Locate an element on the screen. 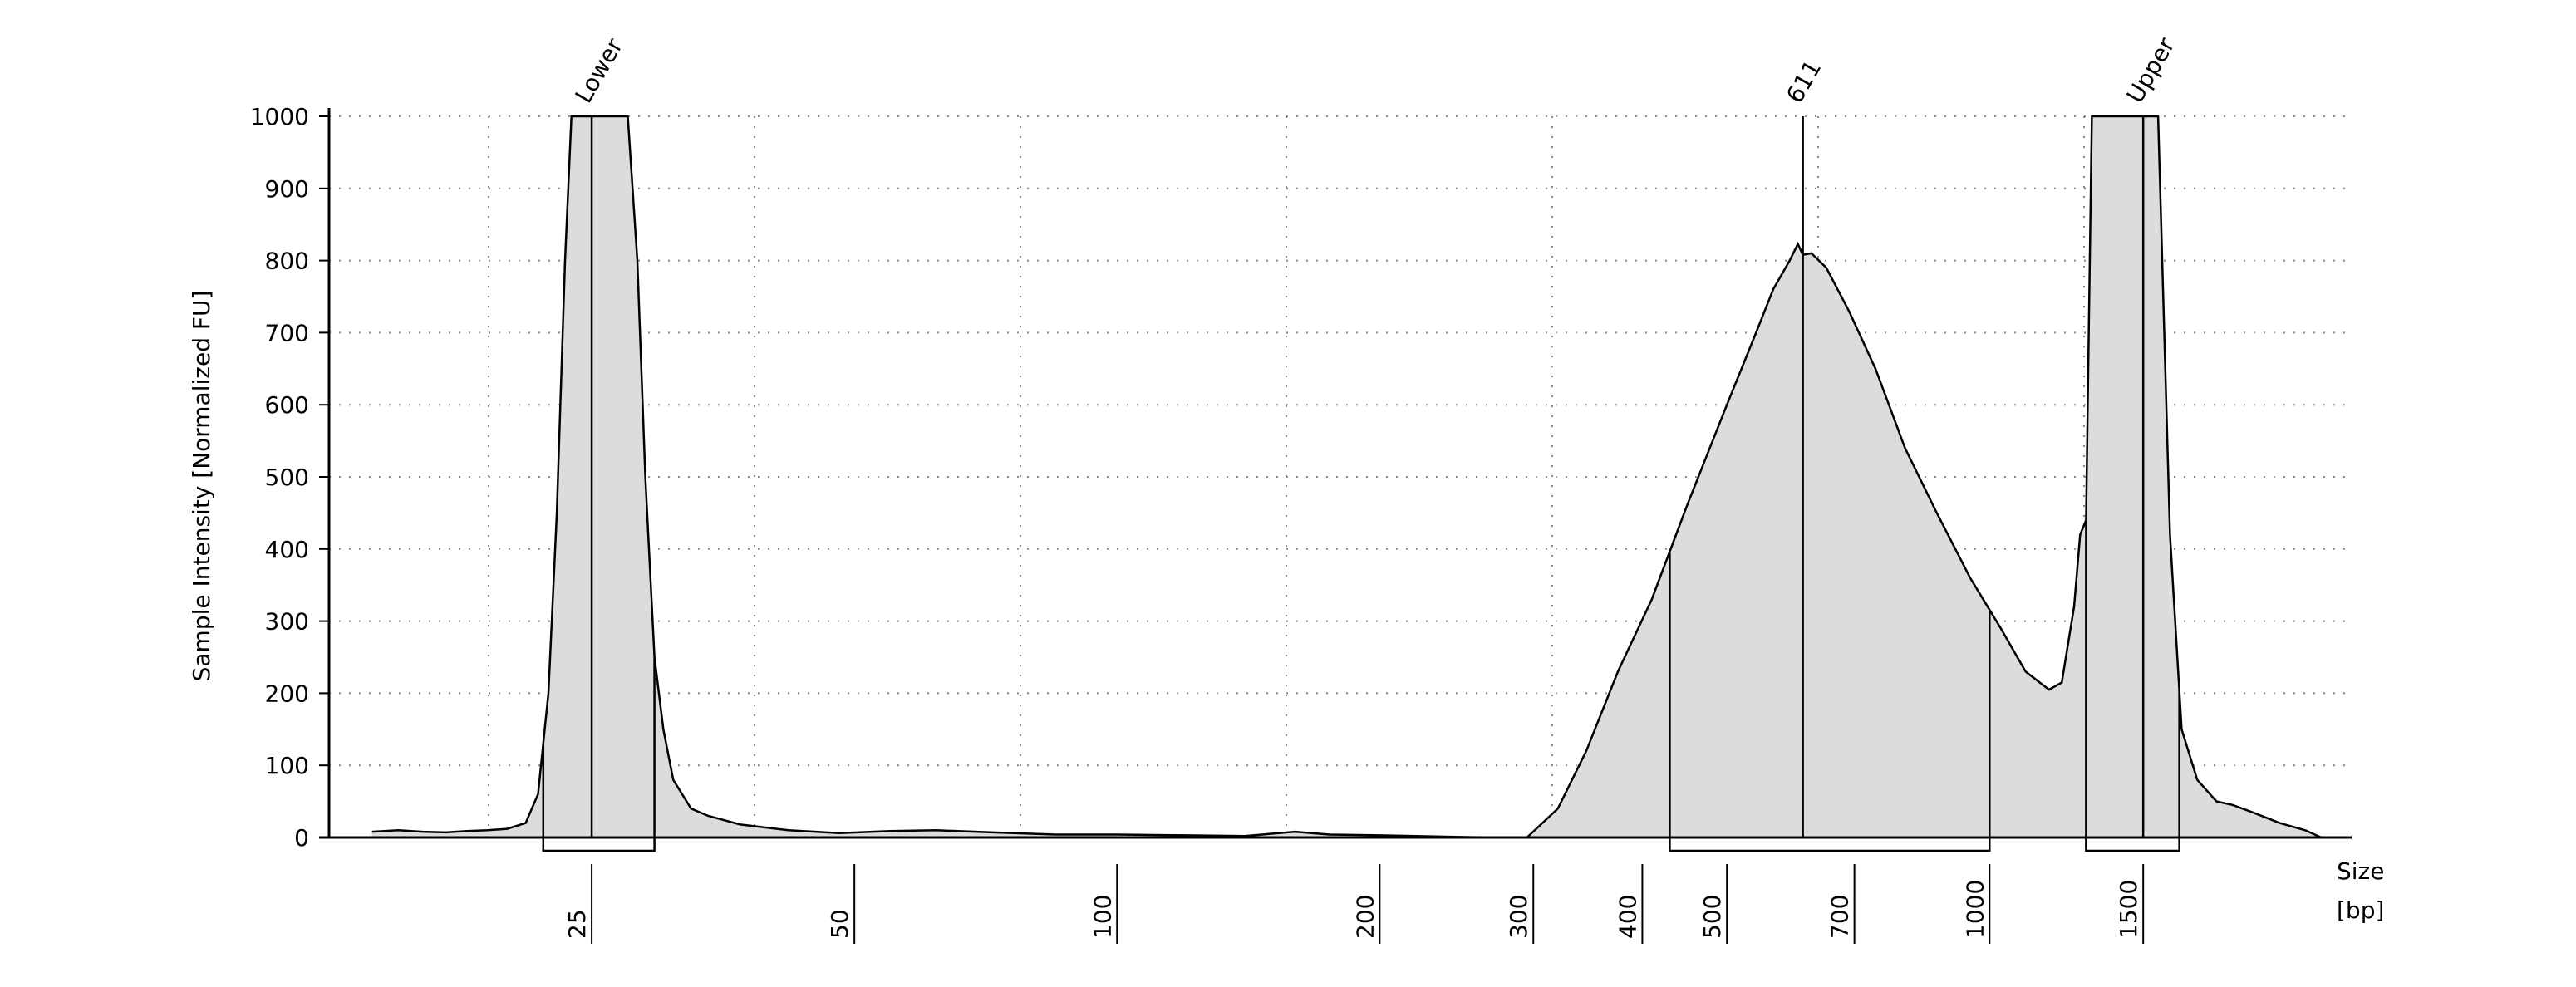 This screenshot has height=987, width=2576. y-tick-label: 900 is located at coordinates (287, 189).